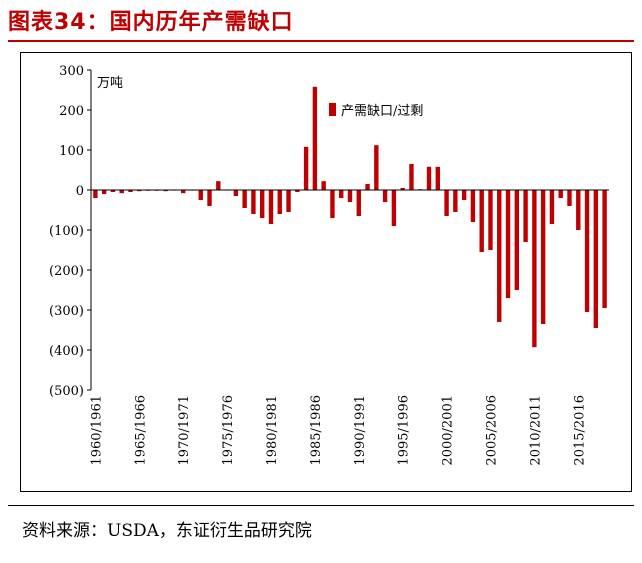 This screenshot has width=642, height=563. Describe the element at coordinates (382, 111) in the screenshot. I see `legend-label: 产需缺口/过剩` at that location.